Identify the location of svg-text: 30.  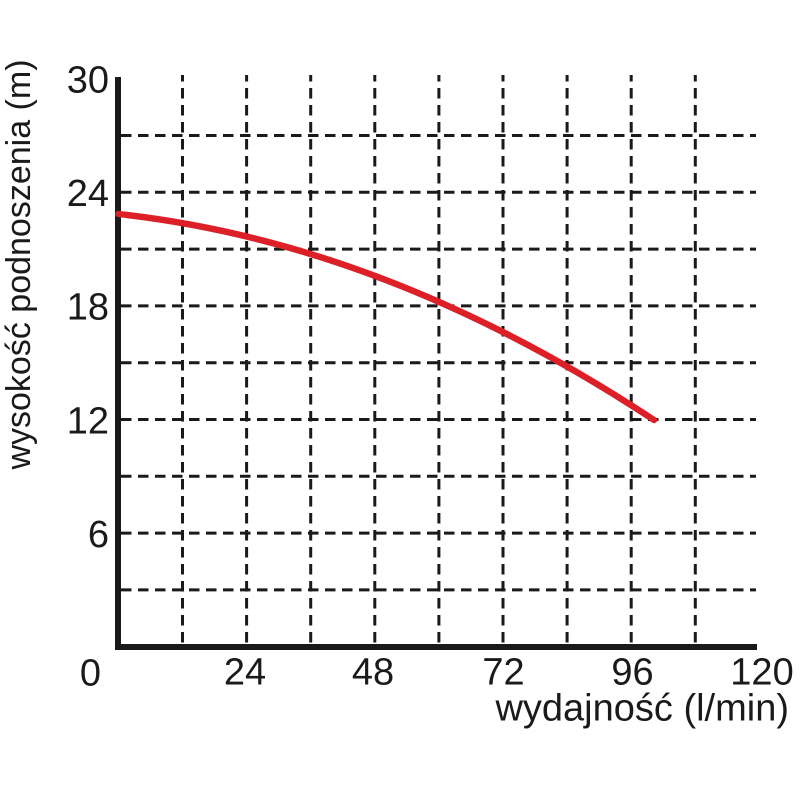
(88, 81).